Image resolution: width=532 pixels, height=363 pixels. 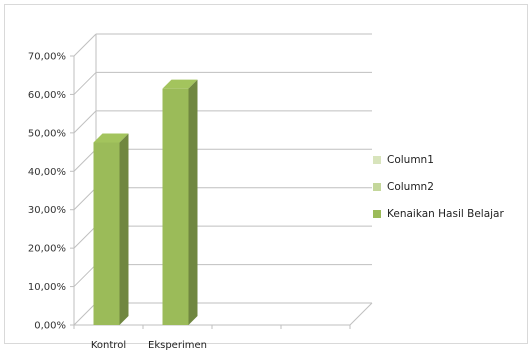 I want to click on floor-right-edge, so click(x=361, y=314).